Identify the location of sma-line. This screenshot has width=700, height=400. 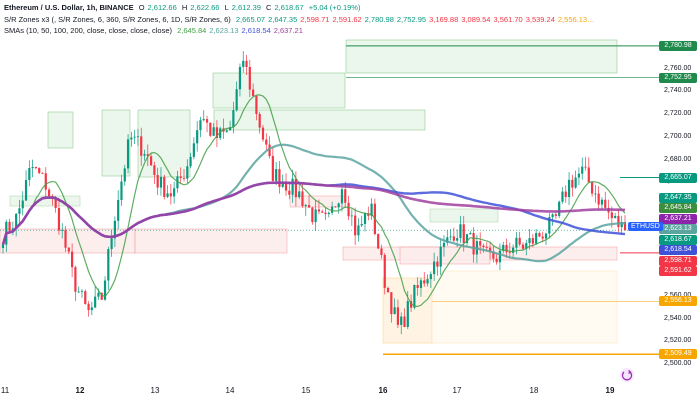
(313, 213).